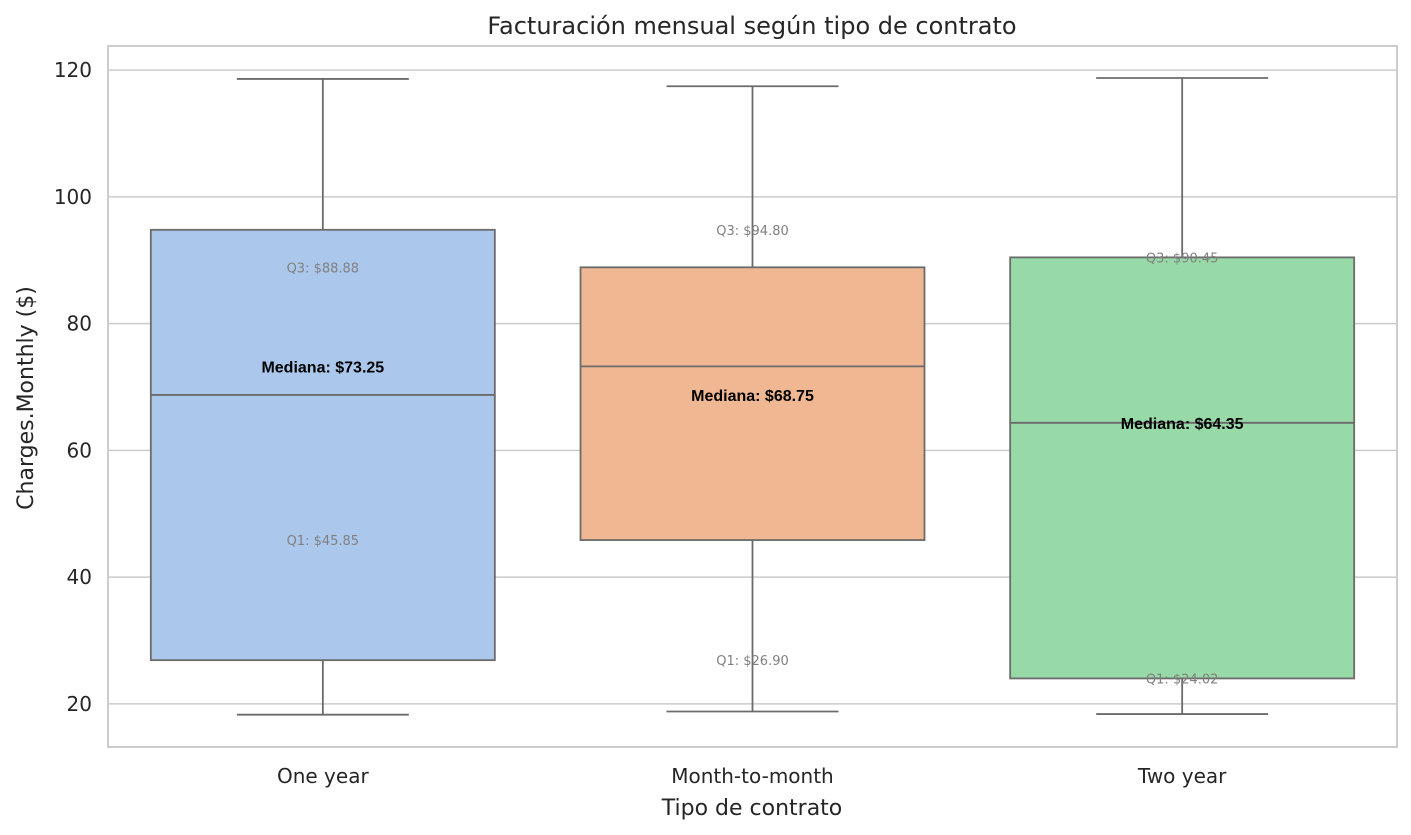 Image resolution: width=1411 pixels, height=835 pixels. What do you see at coordinates (1182, 258) in the screenshot?
I see `q3-label: Q3: $90.45` at bounding box center [1182, 258].